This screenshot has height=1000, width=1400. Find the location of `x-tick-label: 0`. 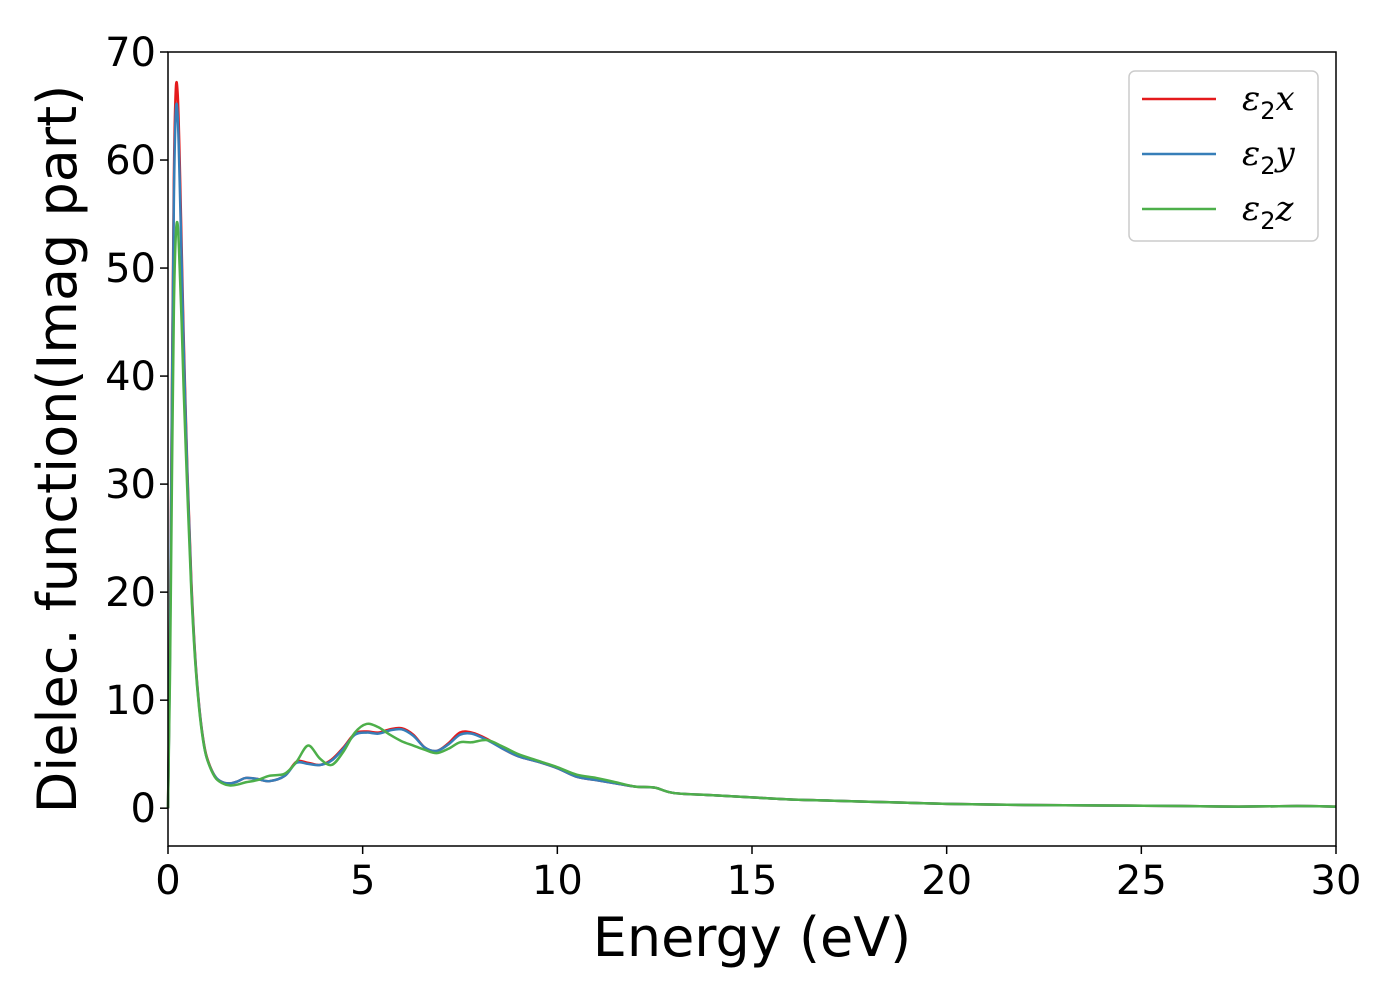

x-tick-label: 0 is located at coordinates (167, 881).